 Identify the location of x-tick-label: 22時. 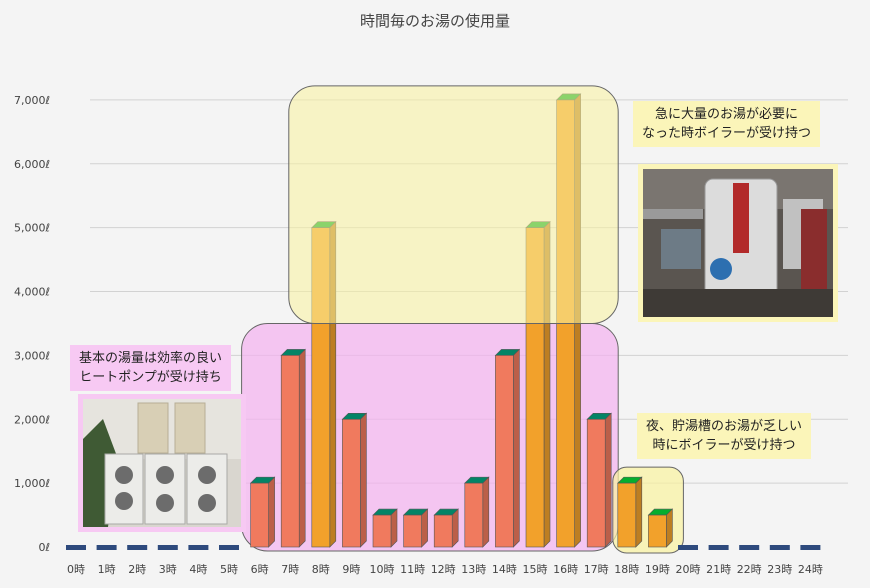
(749, 569).